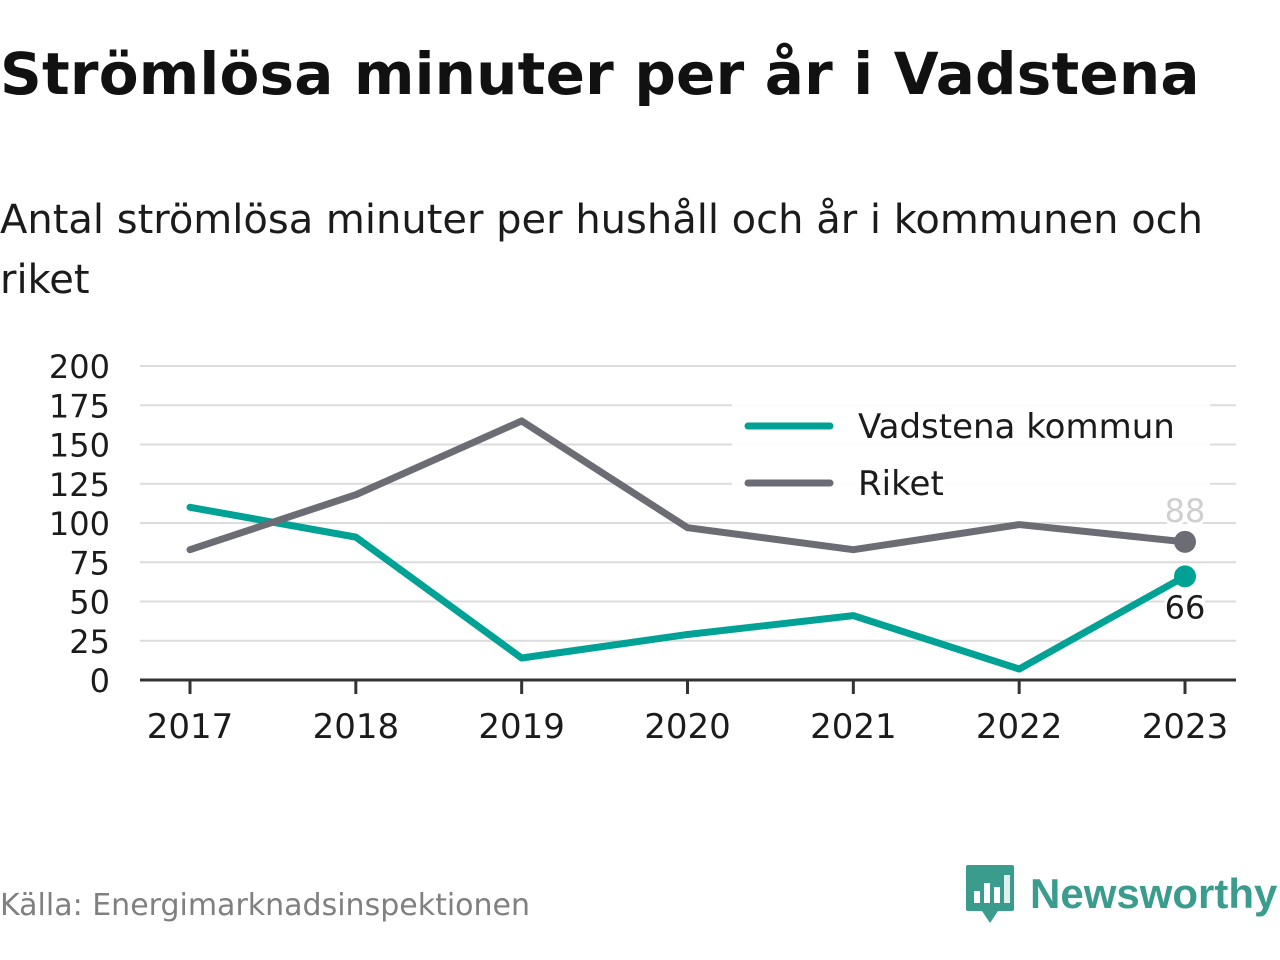 The height and width of the screenshot is (960, 1280). I want to click on x-tick-label: 2018, so click(356, 727).